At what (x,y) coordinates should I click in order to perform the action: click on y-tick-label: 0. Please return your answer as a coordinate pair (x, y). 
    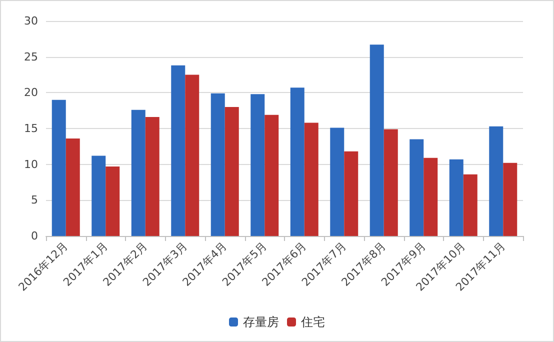
    Looking at the image, I should click on (34, 236).